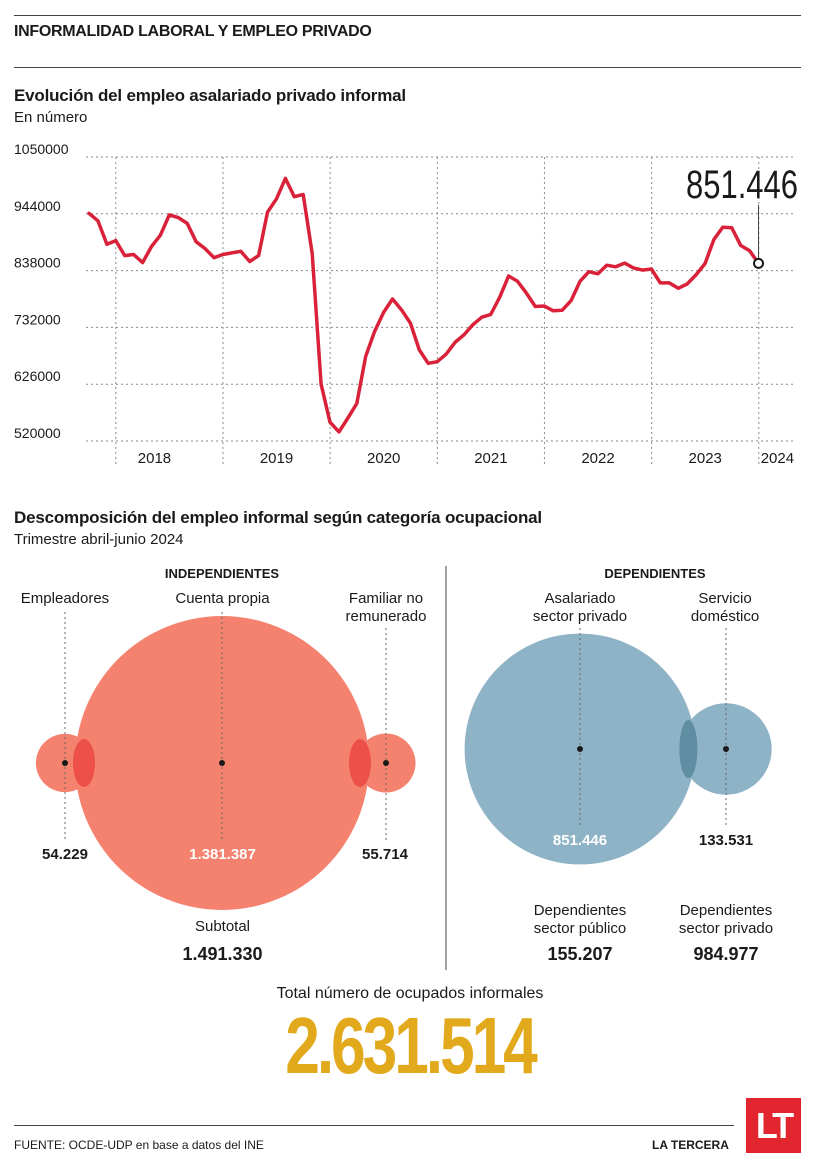 This screenshot has height=1171, width=820. What do you see at coordinates (655, 573) in the screenshot?
I see `group-title-dependientes: DEPENDIENTES` at bounding box center [655, 573].